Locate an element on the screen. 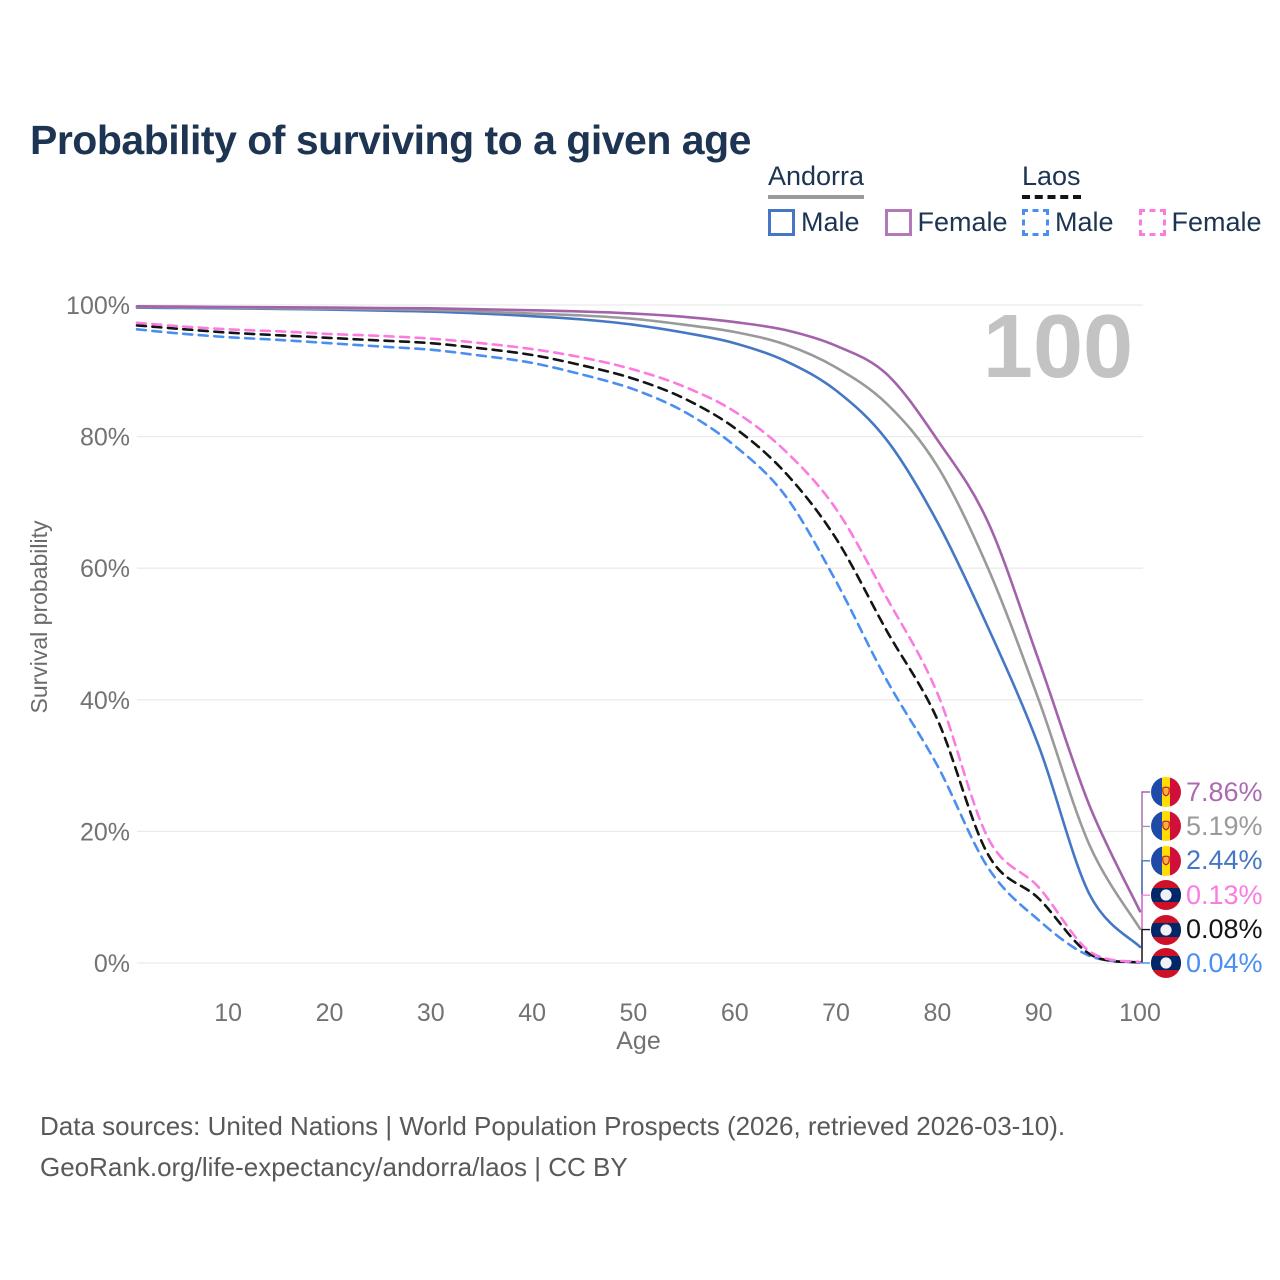 The height and width of the screenshot is (1280, 1280). y-tick-label-40: 40% is located at coordinates (105, 701).